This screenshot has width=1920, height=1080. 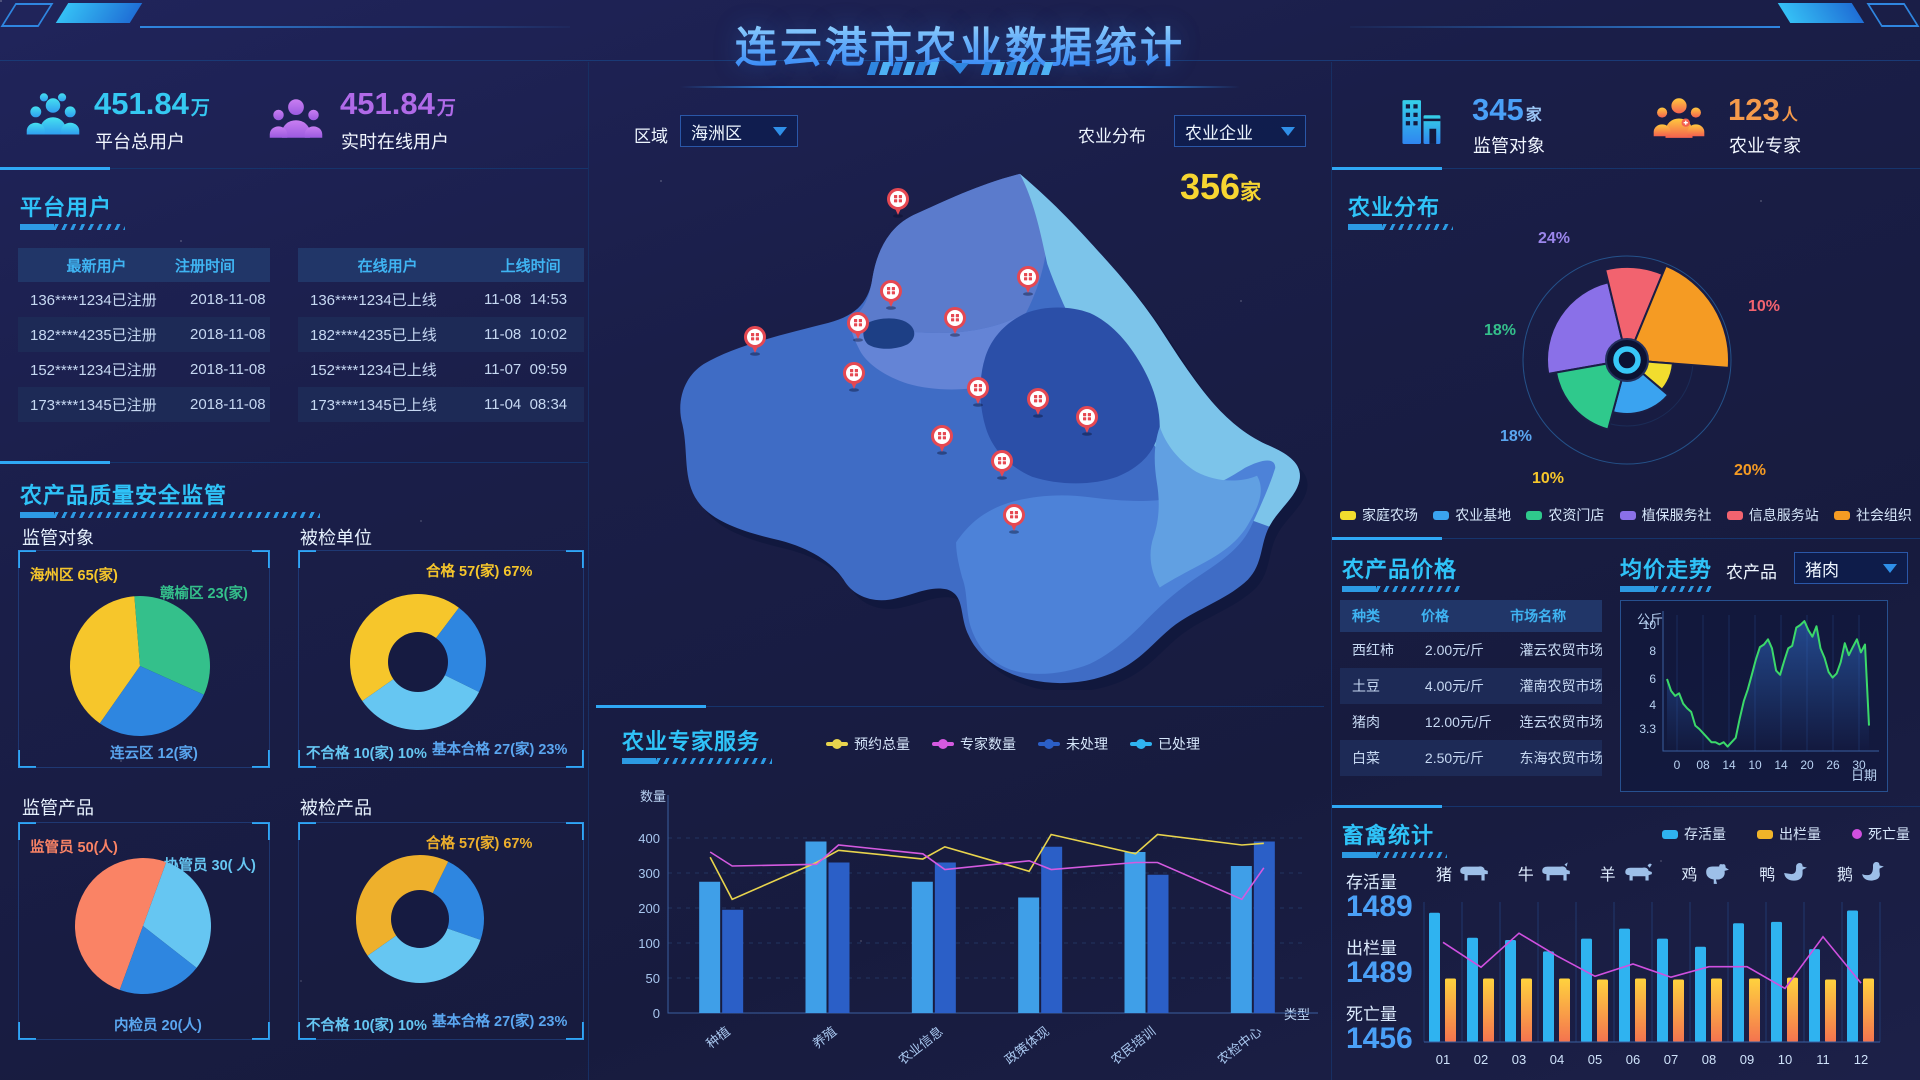 I want to click on column-header: 在线用户, so click(x=387, y=266).